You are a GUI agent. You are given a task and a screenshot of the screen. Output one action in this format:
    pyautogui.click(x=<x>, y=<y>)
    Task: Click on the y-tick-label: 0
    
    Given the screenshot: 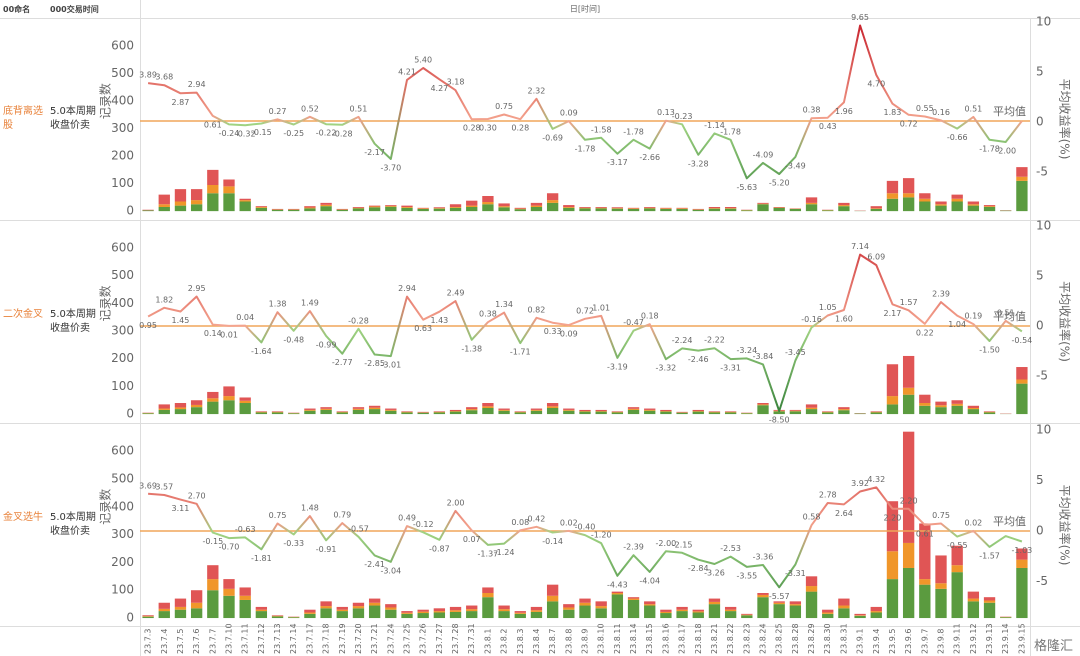 What is the action you would take?
    pyautogui.click(x=130, y=414)
    